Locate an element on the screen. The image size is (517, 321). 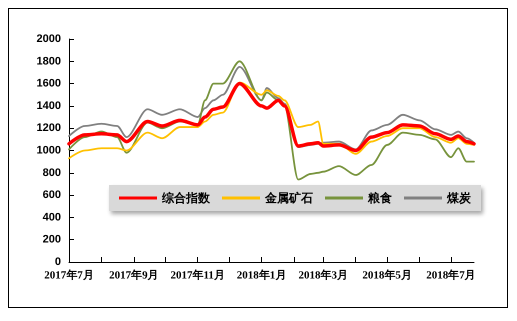
y-tick-label: 2000 is located at coordinates (48, 39).